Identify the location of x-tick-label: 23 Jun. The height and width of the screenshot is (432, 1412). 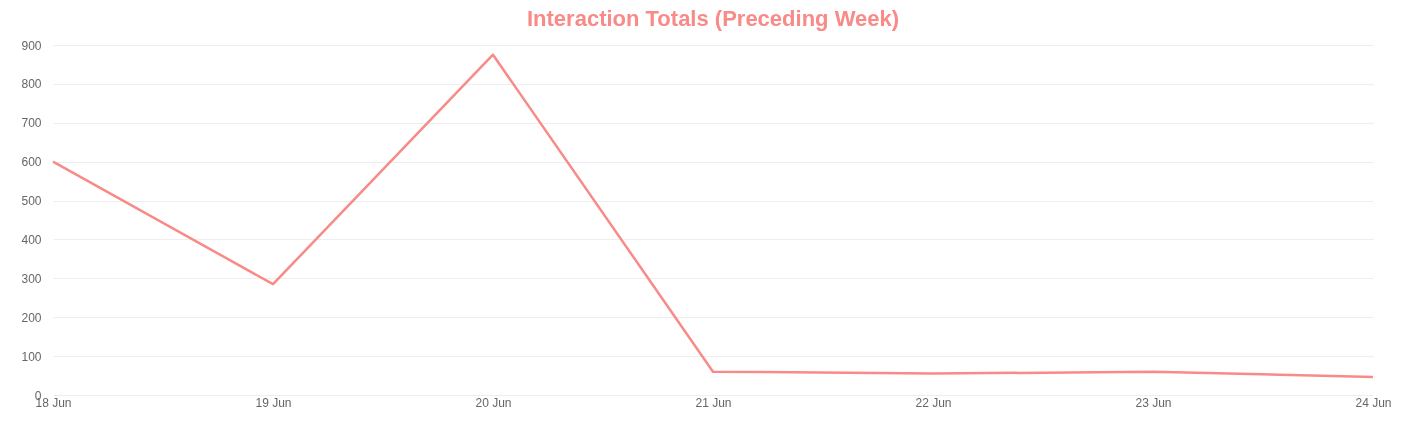
(1153, 402).